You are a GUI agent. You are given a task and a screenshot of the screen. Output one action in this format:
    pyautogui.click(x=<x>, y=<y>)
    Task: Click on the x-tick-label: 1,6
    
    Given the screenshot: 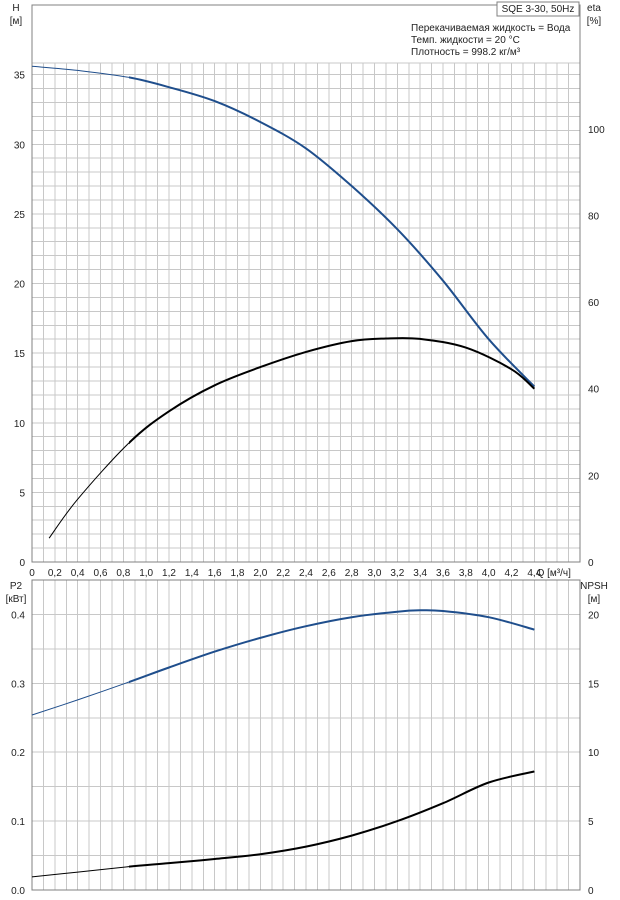 What is the action you would take?
    pyautogui.click(x=215, y=573)
    